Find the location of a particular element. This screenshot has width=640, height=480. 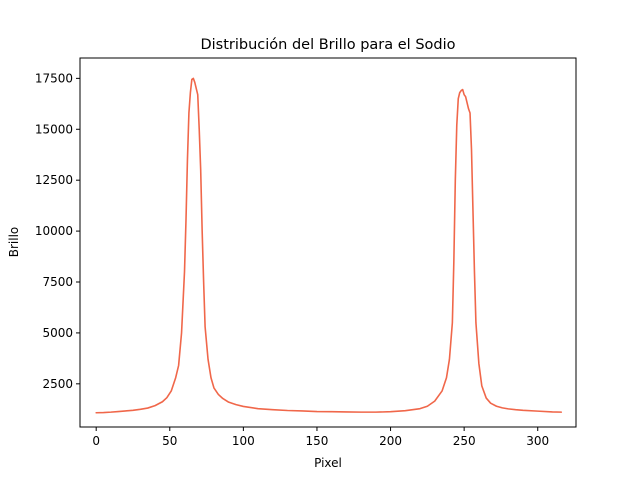

y-tick-label: 7500 is located at coordinates (57, 282).